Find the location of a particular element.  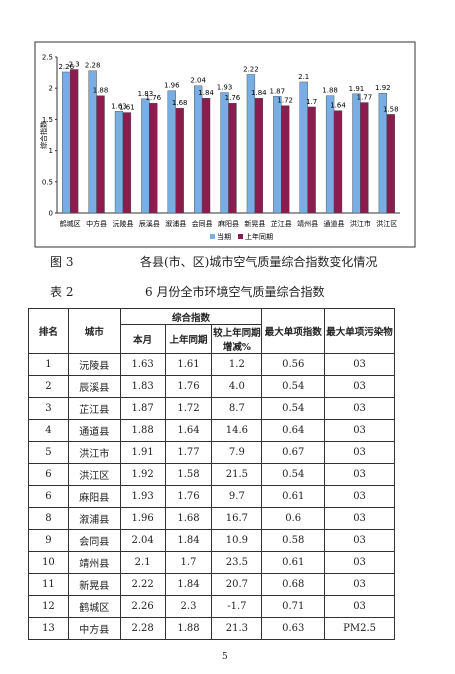

table-row: 8 溆浦县 1.96 1.68 16.7 0.6 03 is located at coordinates (211, 518).